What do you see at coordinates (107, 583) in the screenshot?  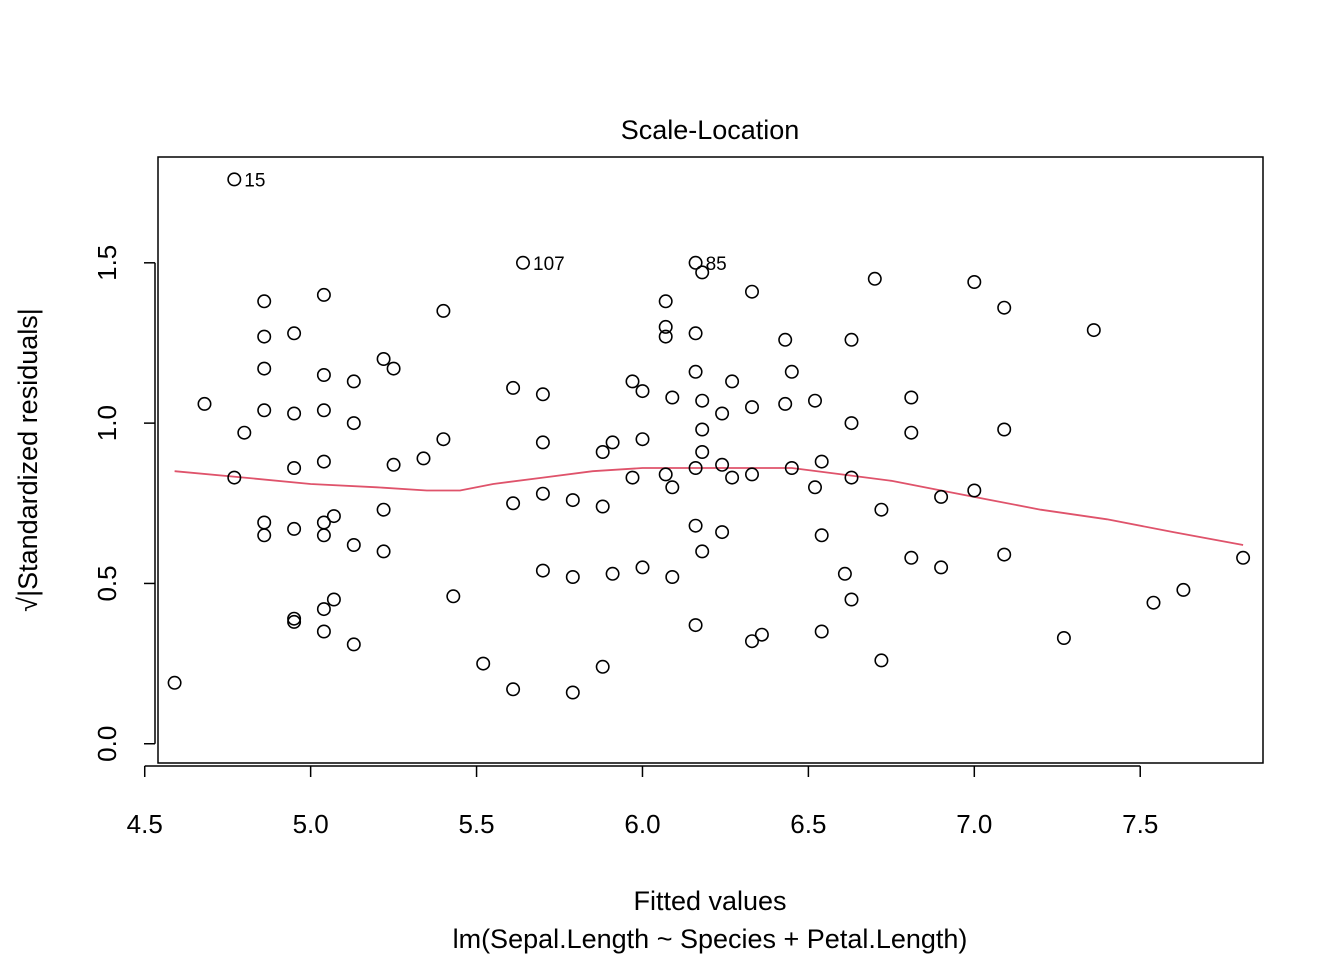 I see `y-tick-label: 0.5` at bounding box center [107, 583].